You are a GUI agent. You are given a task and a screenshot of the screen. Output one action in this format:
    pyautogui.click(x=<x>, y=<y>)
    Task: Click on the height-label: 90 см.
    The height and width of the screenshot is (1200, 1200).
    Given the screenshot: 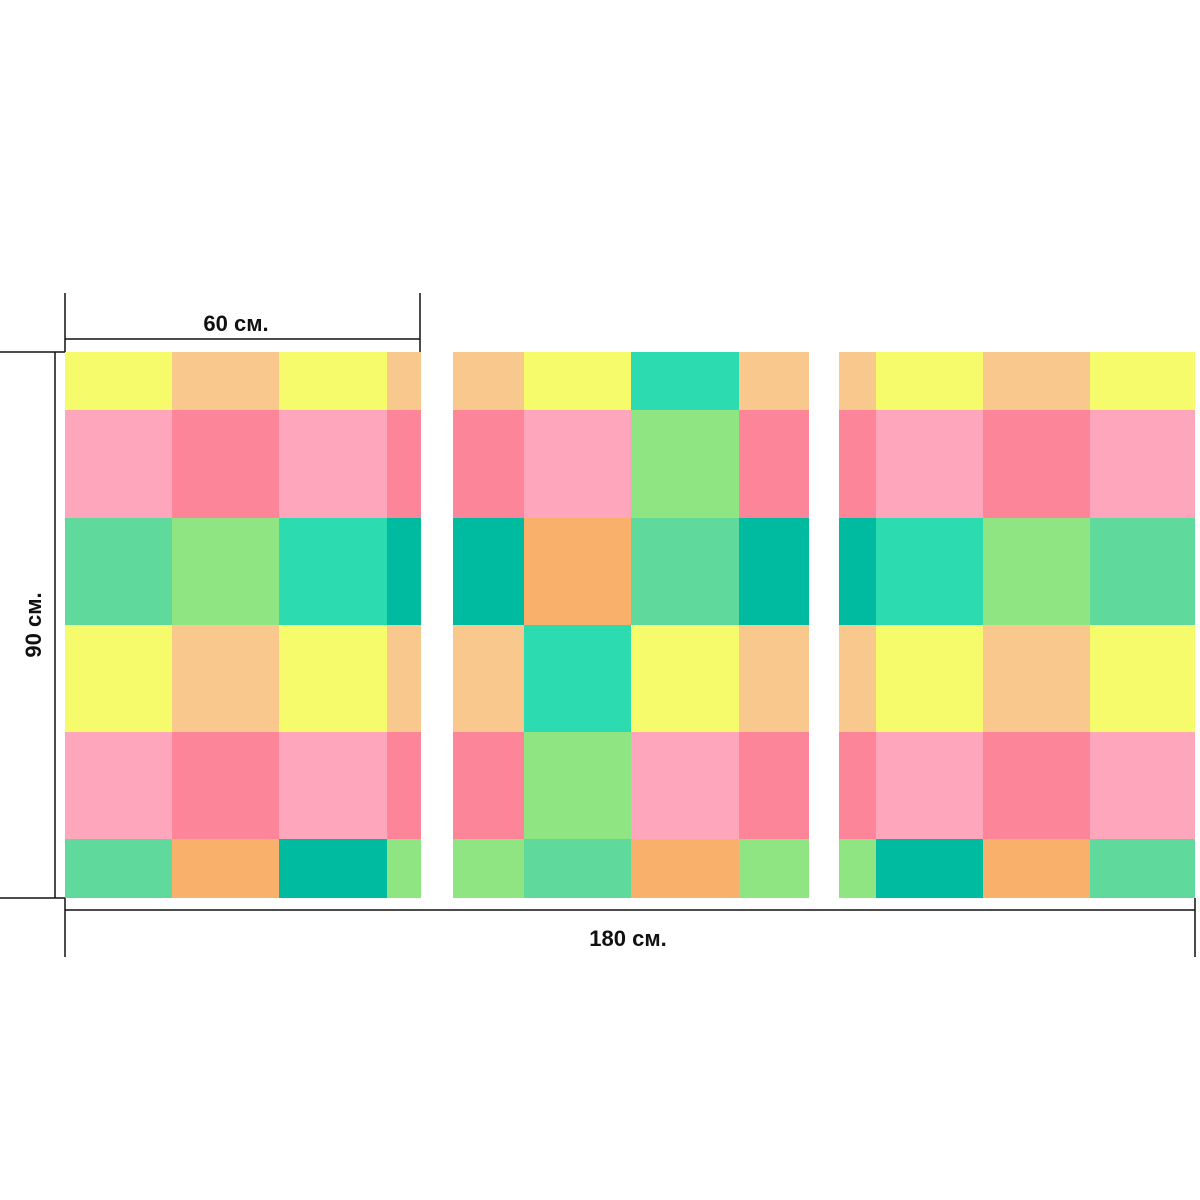 What is the action you would take?
    pyautogui.click(x=33, y=624)
    